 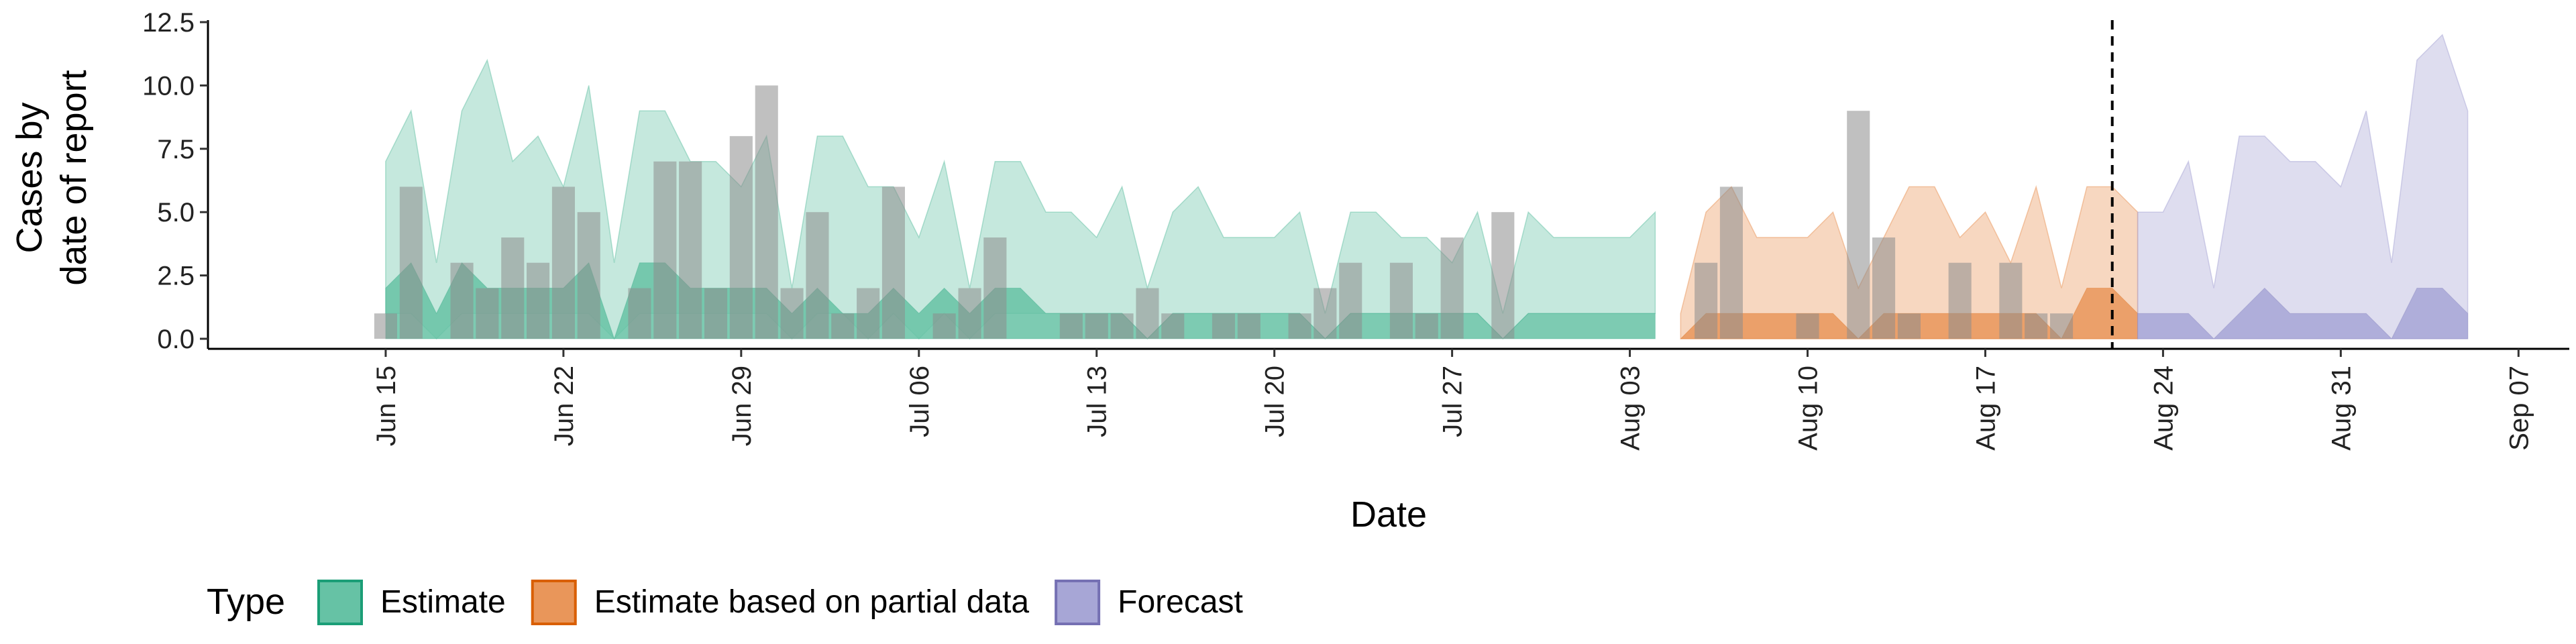 What do you see at coordinates (564, 406) in the screenshot?
I see `x-tick-label: Jun 22` at bounding box center [564, 406].